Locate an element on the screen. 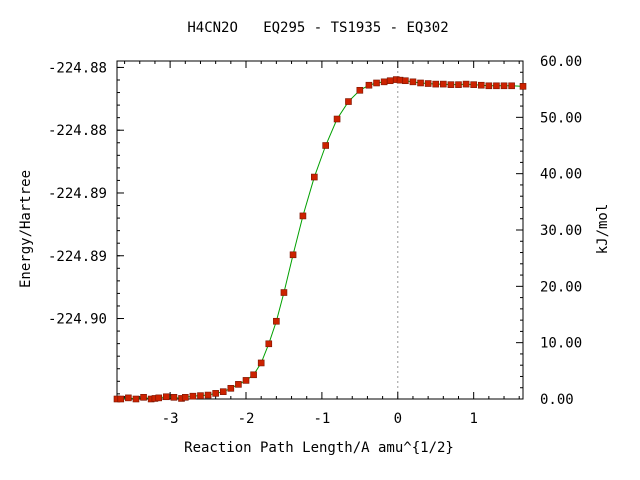 This screenshot has width=640, height=480. y-axis-label-left: Energy/Hartree is located at coordinates (26, 229).